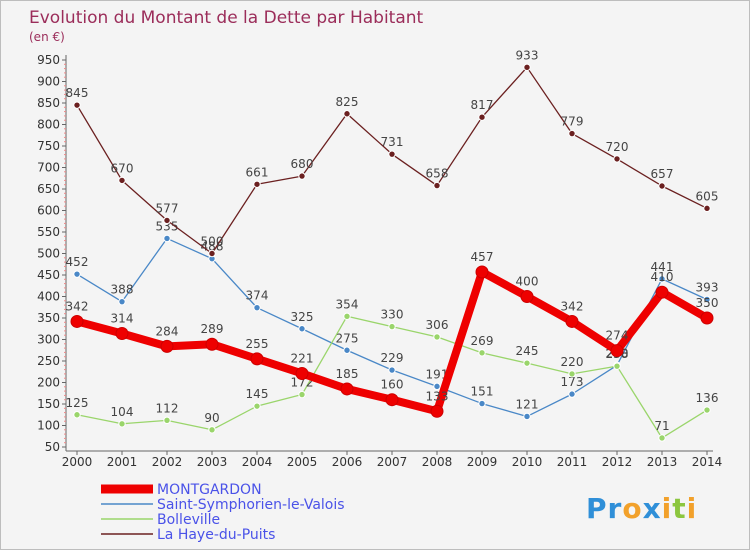  Describe the element at coordinates (48, 146) in the screenshot. I see `y-tick-label: 750` at that location.